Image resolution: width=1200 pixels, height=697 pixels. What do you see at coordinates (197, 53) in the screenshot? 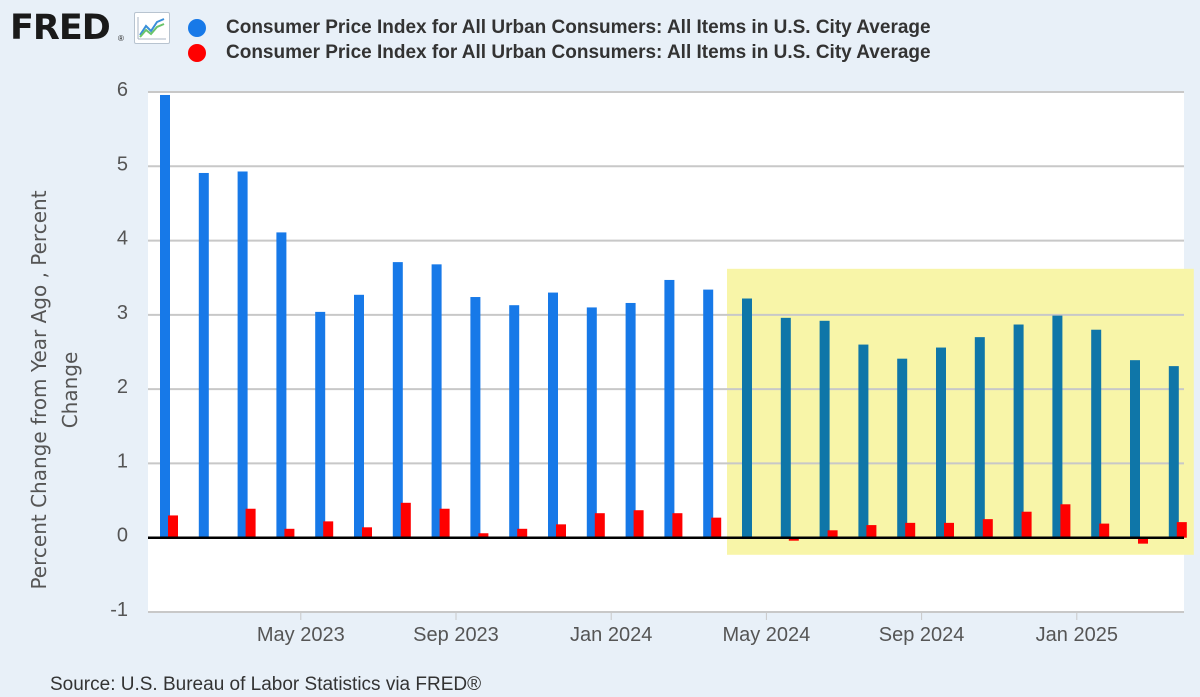
I see `legend-marker-red` at bounding box center [197, 53].